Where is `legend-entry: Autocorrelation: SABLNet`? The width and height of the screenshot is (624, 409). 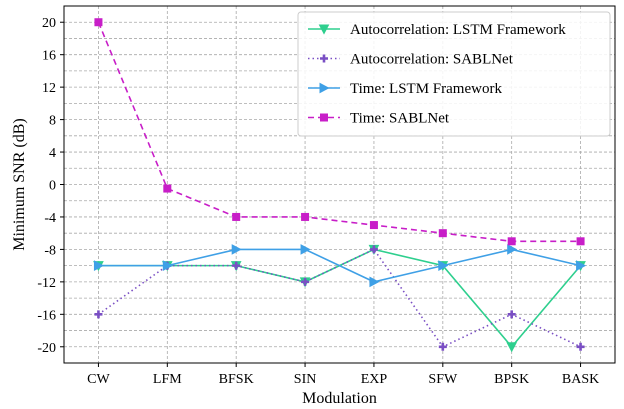 legend-entry: Autocorrelation: SABLNet is located at coordinates (411, 60).